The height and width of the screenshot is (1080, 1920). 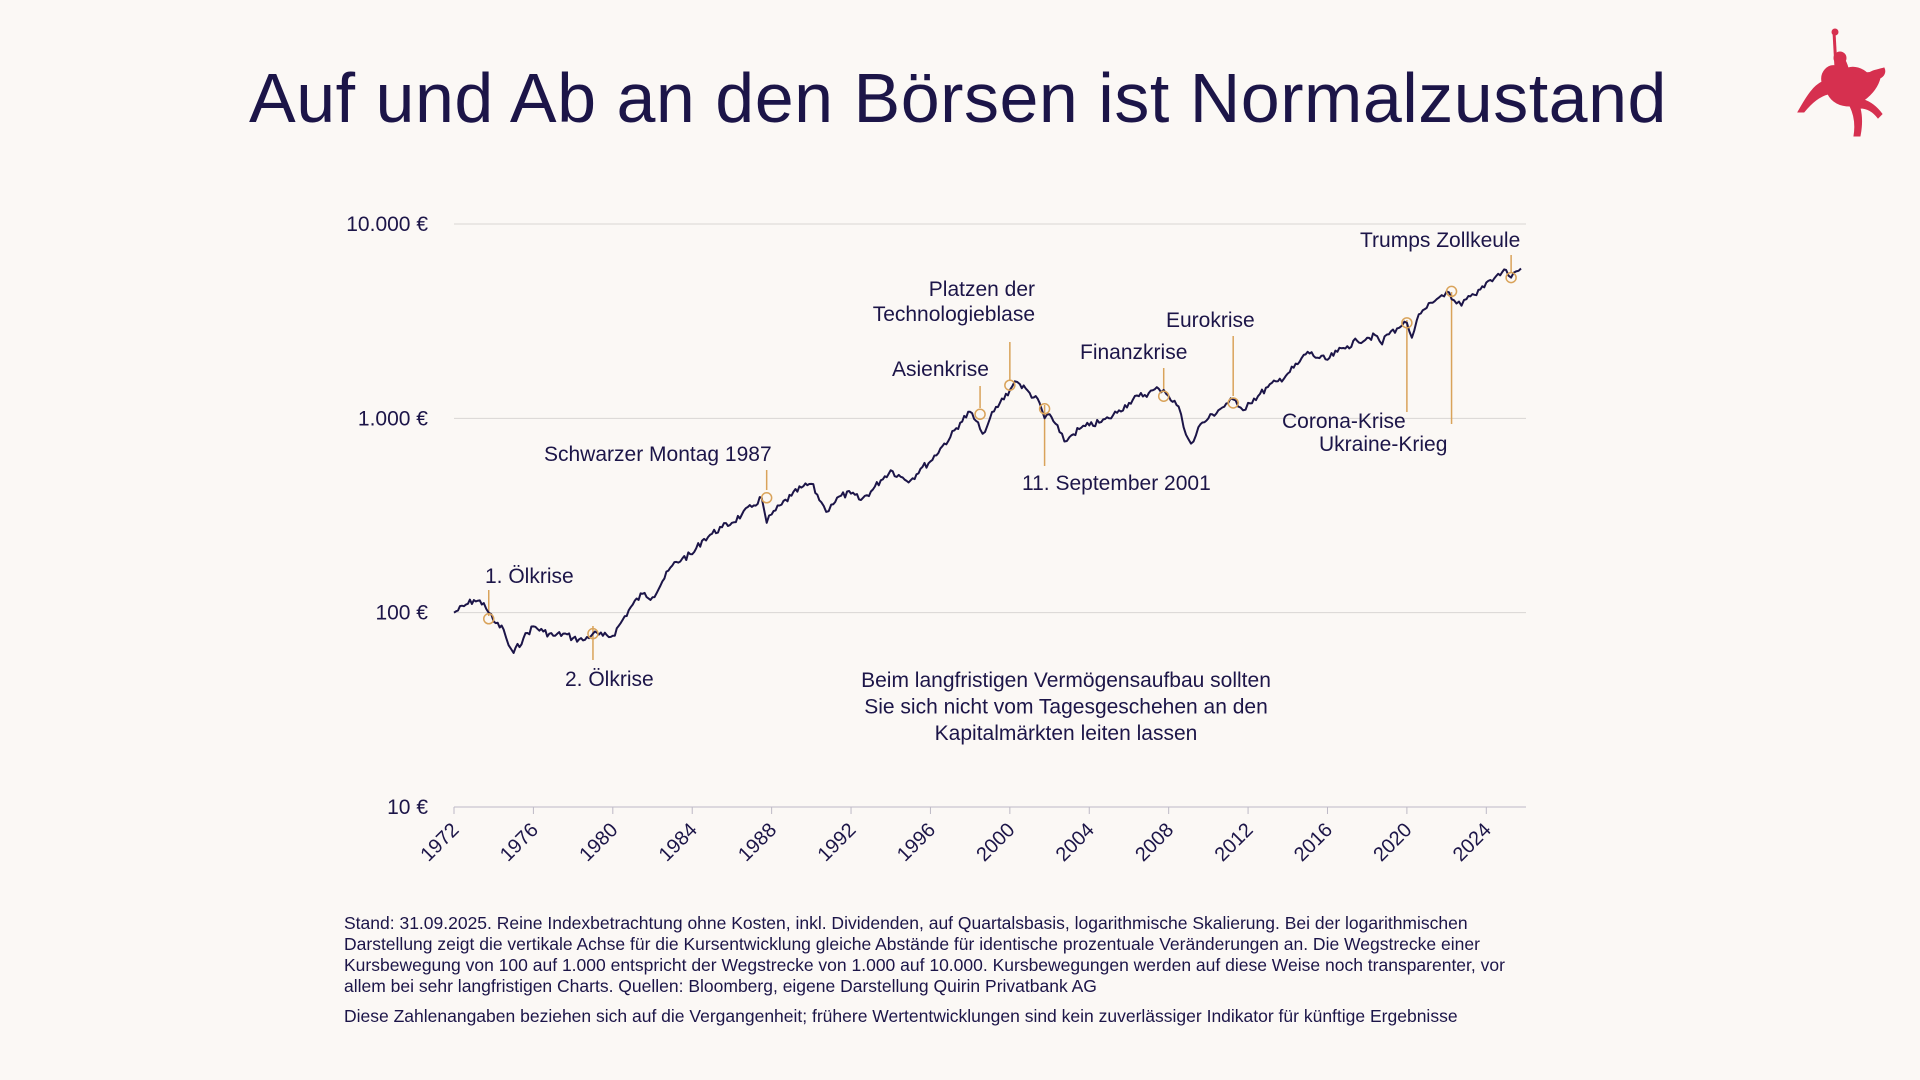 What do you see at coordinates (387, 516) in the screenshot?
I see `y-axis: 10.000 € 1.000 € 100 € 10 €` at bounding box center [387, 516].